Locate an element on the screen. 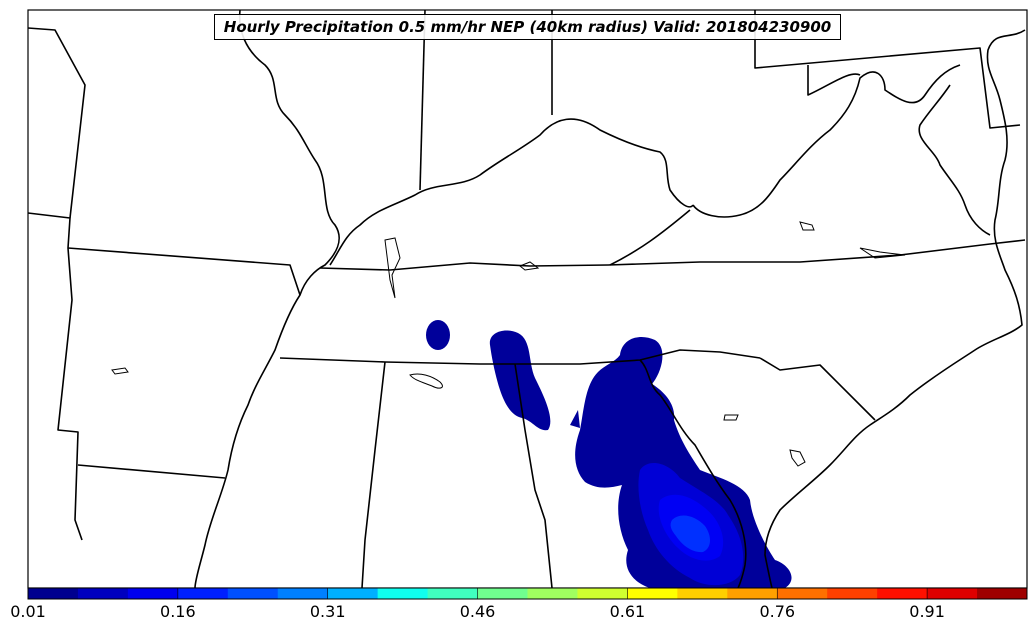  mississippi-river is located at coordinates (267, 299).